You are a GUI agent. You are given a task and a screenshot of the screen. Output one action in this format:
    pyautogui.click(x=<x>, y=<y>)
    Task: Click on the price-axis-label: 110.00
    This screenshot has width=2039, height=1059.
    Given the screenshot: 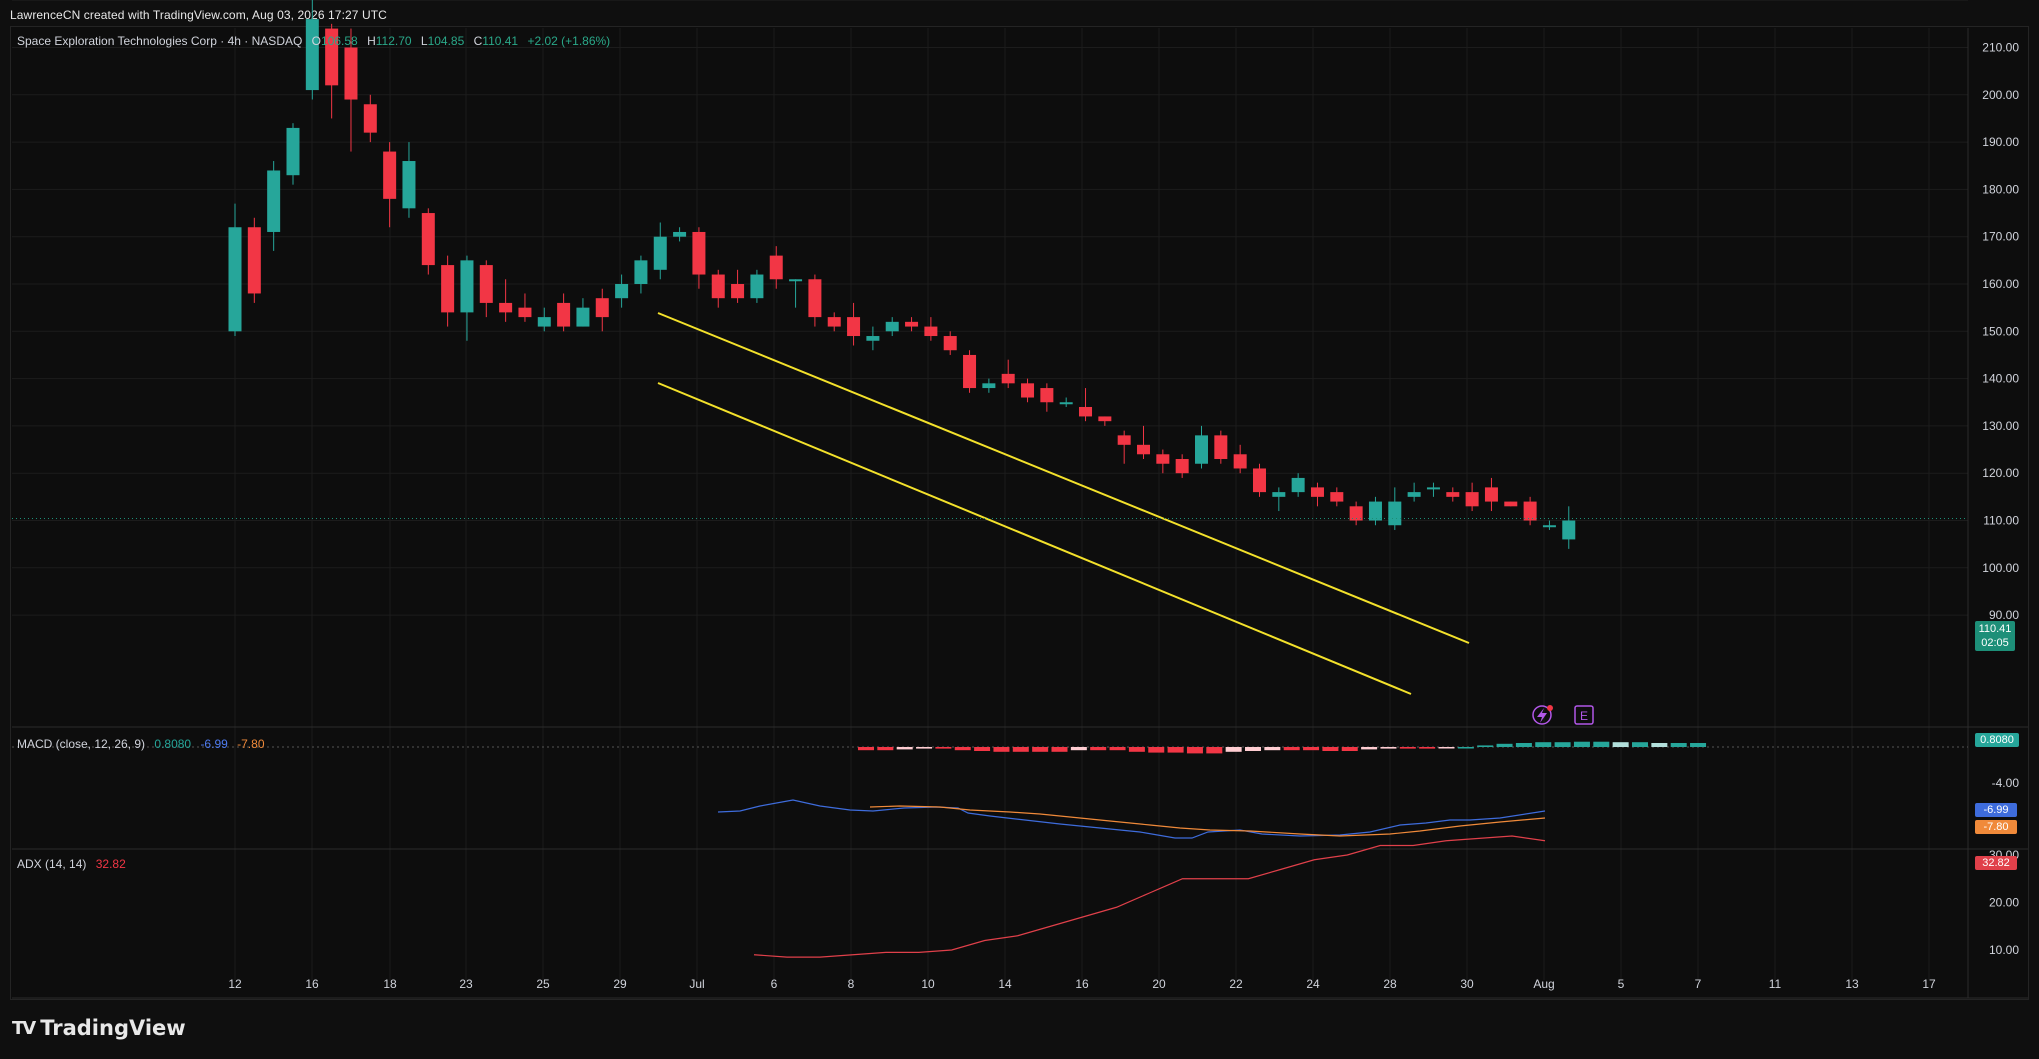 What is the action you would take?
    pyautogui.click(x=2001, y=521)
    